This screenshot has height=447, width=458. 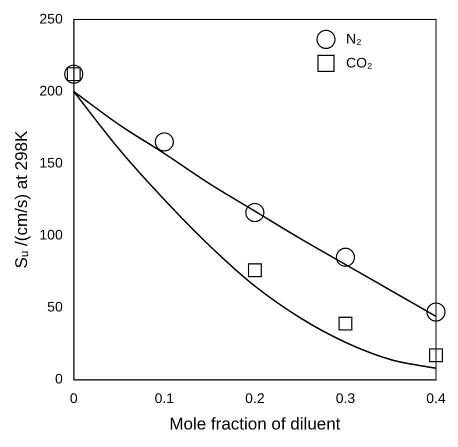 What do you see at coordinates (74, 398) in the screenshot?
I see `x-tick-label: 0` at bounding box center [74, 398].